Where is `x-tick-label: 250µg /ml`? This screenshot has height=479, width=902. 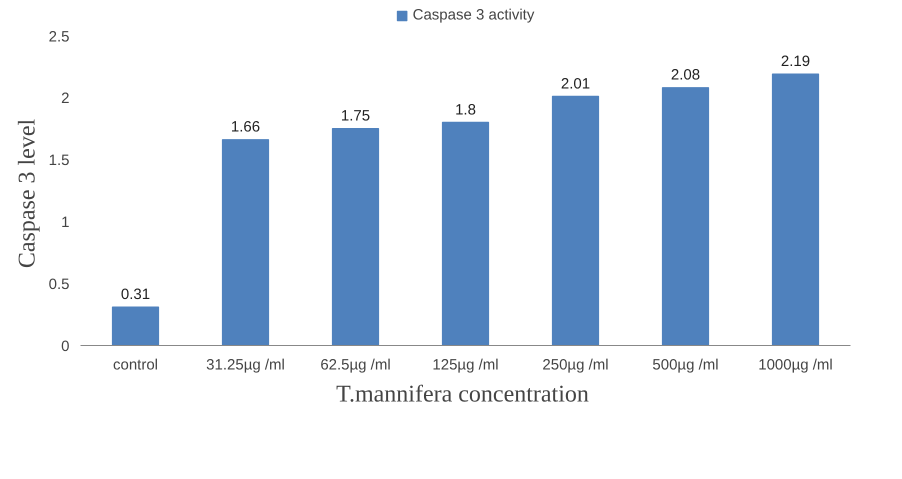 x-tick-label: 250µg /ml is located at coordinates (575, 365).